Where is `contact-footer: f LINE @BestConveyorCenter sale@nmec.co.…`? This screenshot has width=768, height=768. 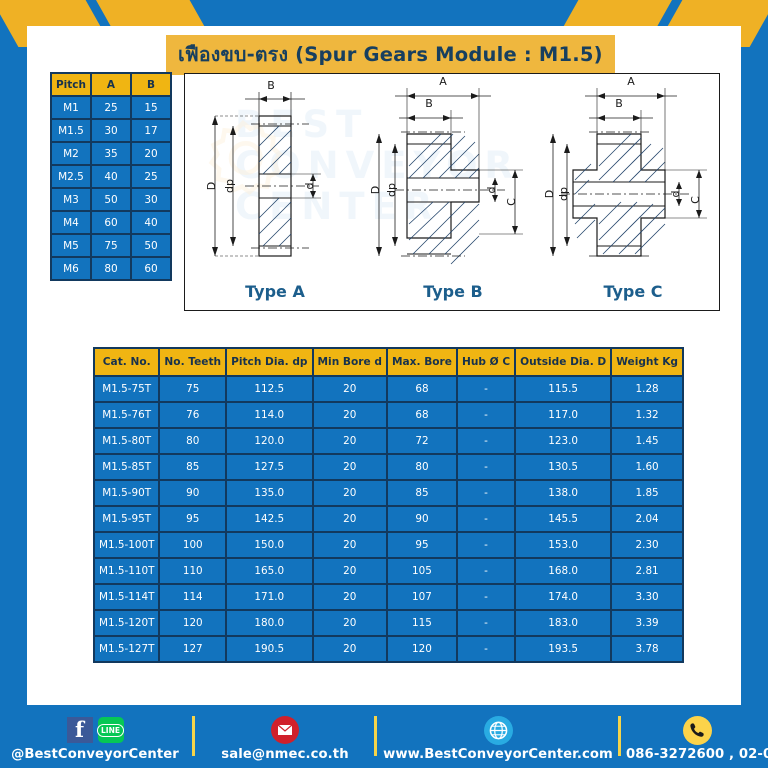
contact-footer: f LINE @BestConveyorCenter sale@nmec.co.… is located at coordinates (384, 736).